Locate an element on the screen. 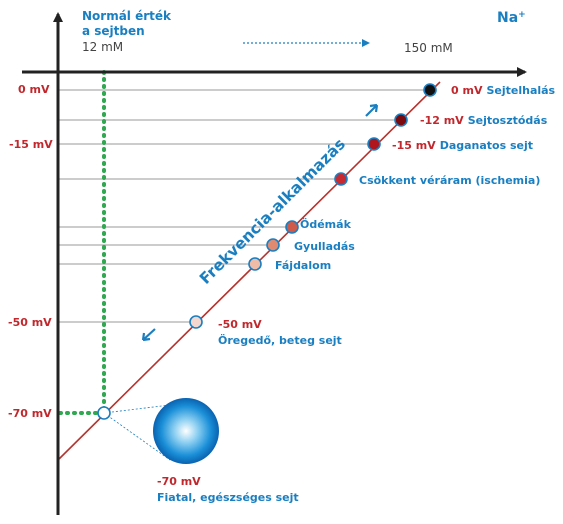 The height and width of the screenshot is (524, 563). y-tick-50mv: -50 mV is located at coordinates (30, 322).